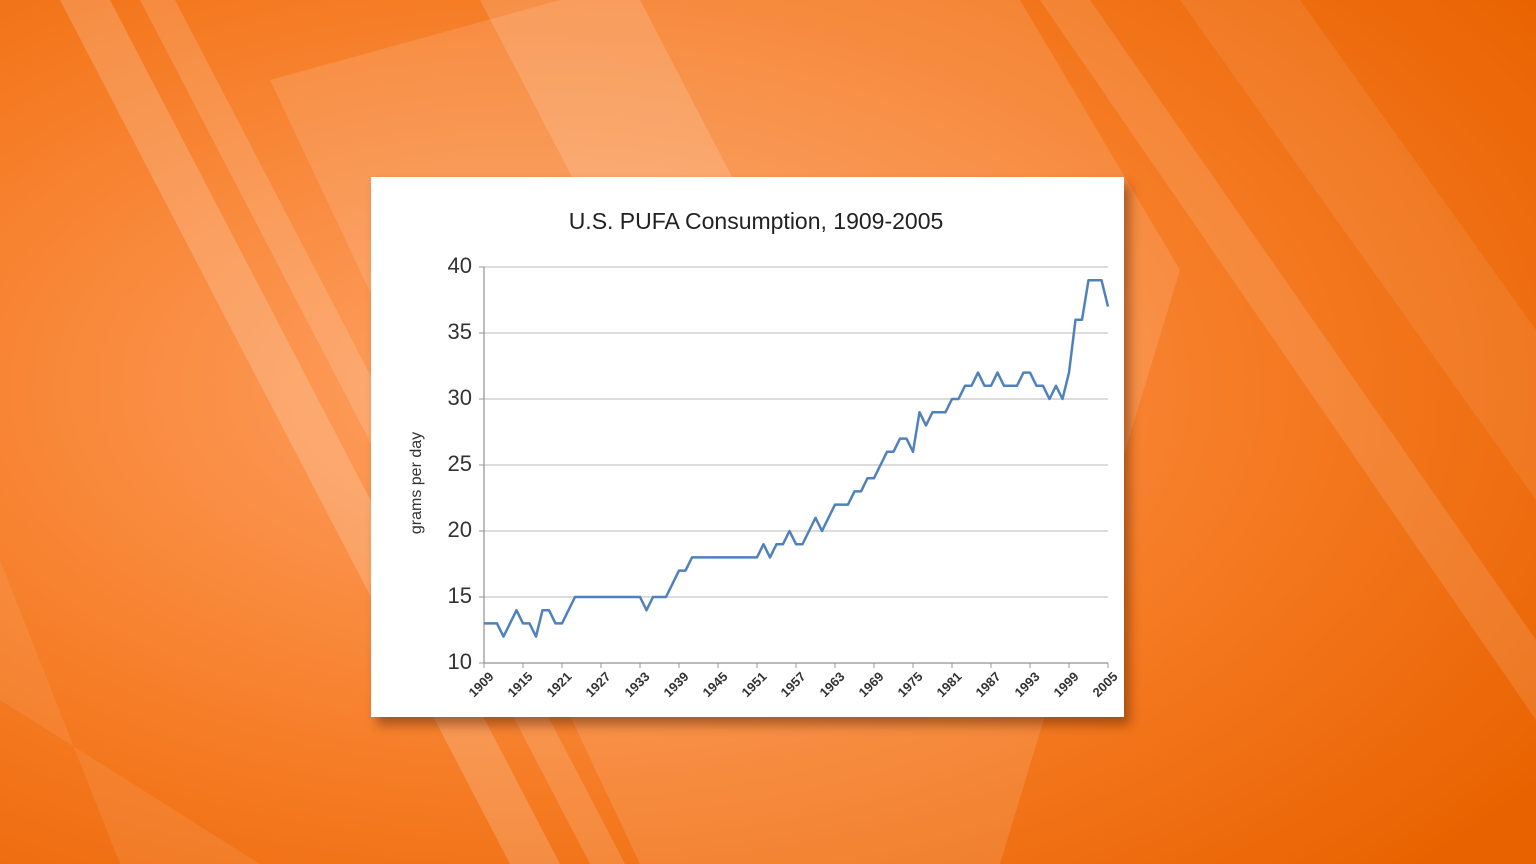  I want to click on y-tick-label: 35, so click(460, 331).